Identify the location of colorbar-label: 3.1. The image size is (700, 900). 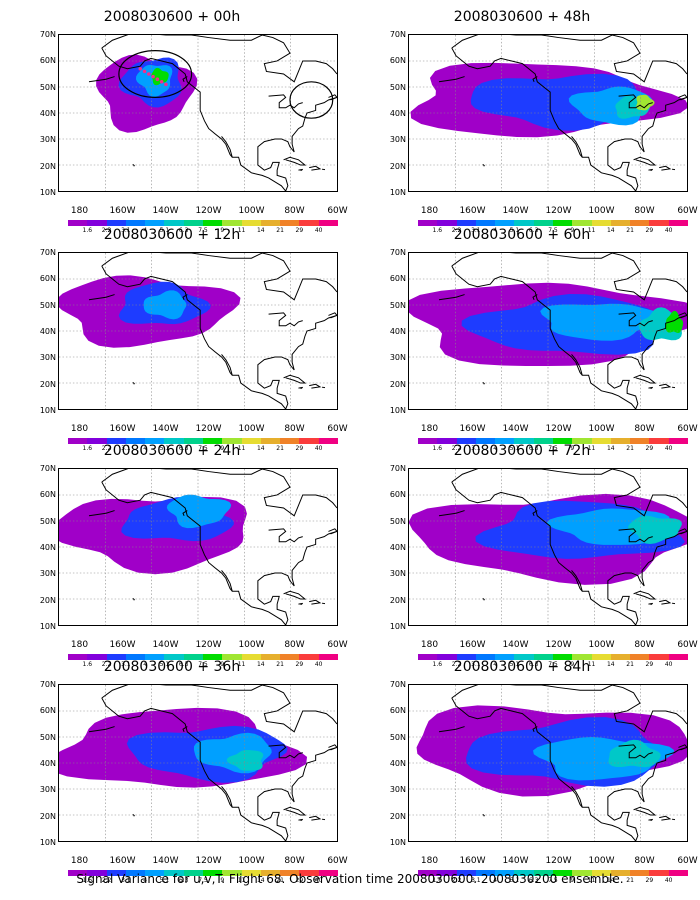
(476, 664).